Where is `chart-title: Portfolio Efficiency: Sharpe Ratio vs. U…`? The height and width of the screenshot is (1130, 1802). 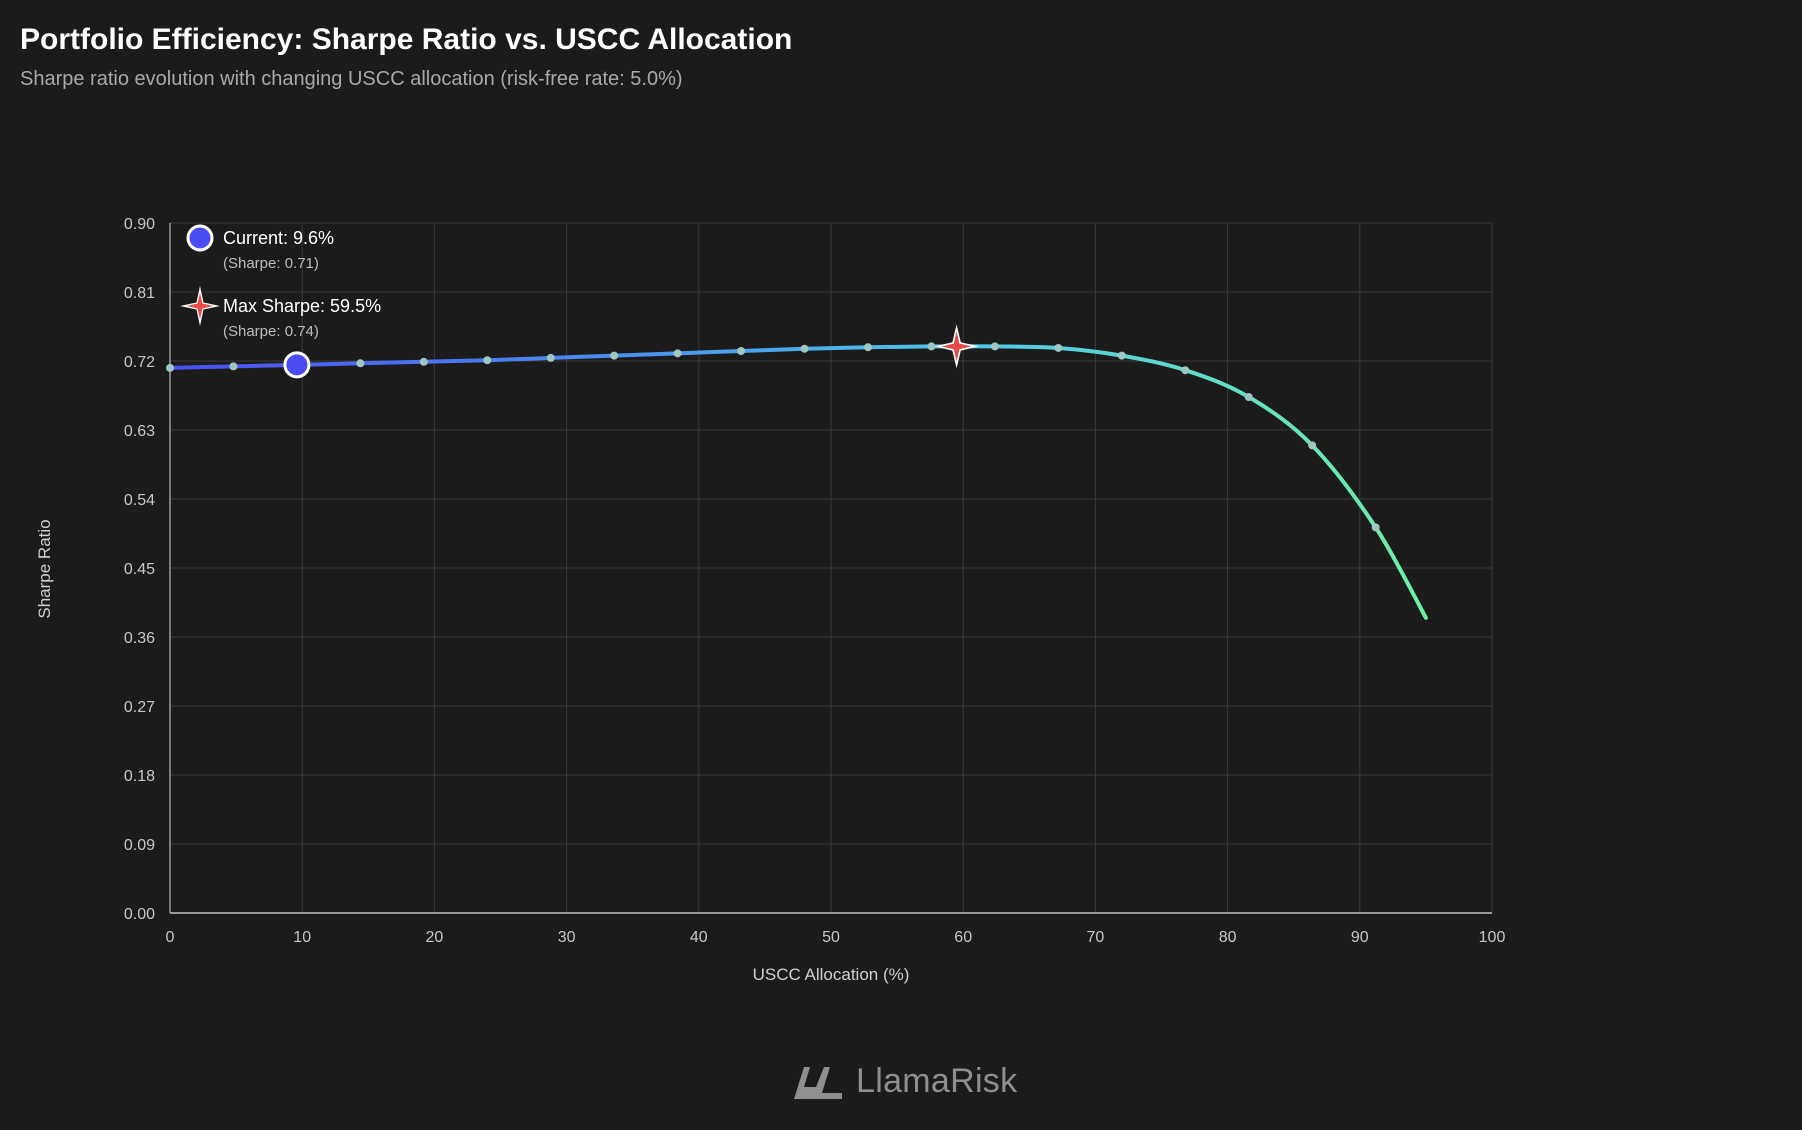 chart-title: Portfolio Efficiency: Sharpe Ratio vs. U… is located at coordinates (406, 39).